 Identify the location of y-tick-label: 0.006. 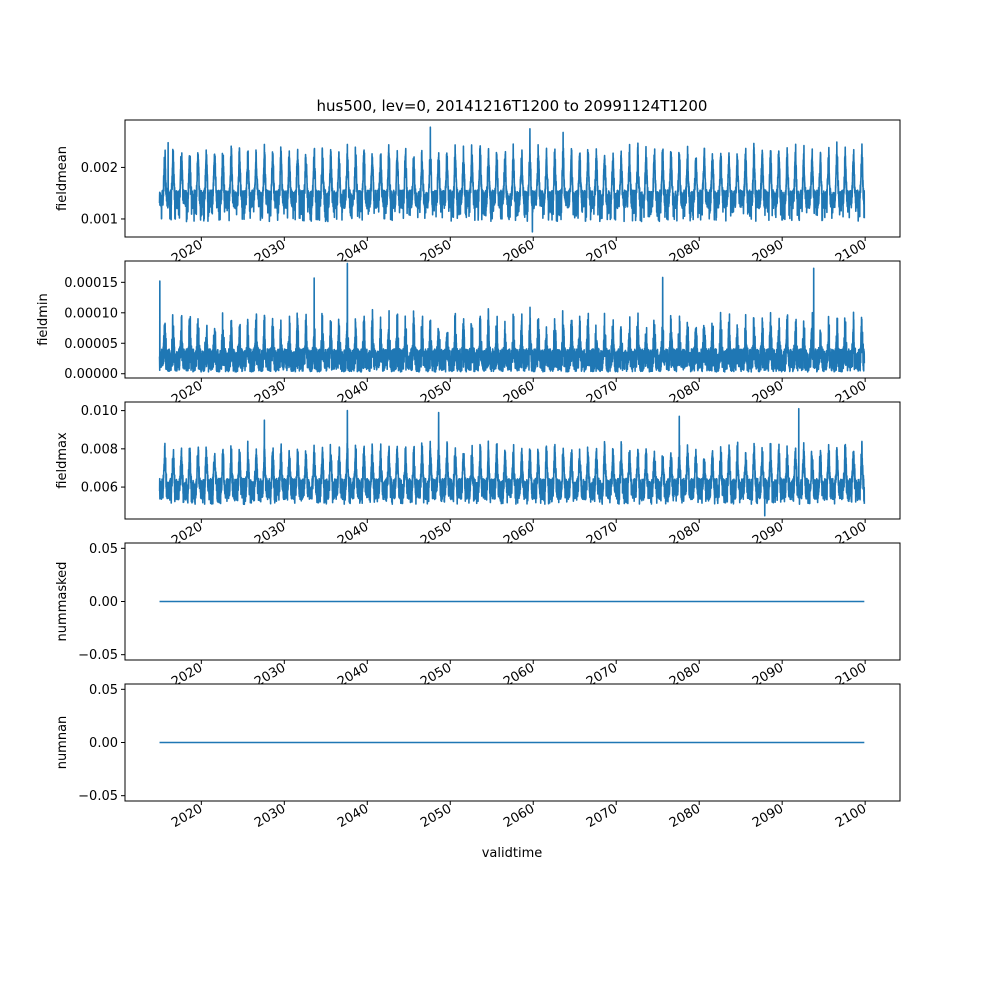
(99, 488).